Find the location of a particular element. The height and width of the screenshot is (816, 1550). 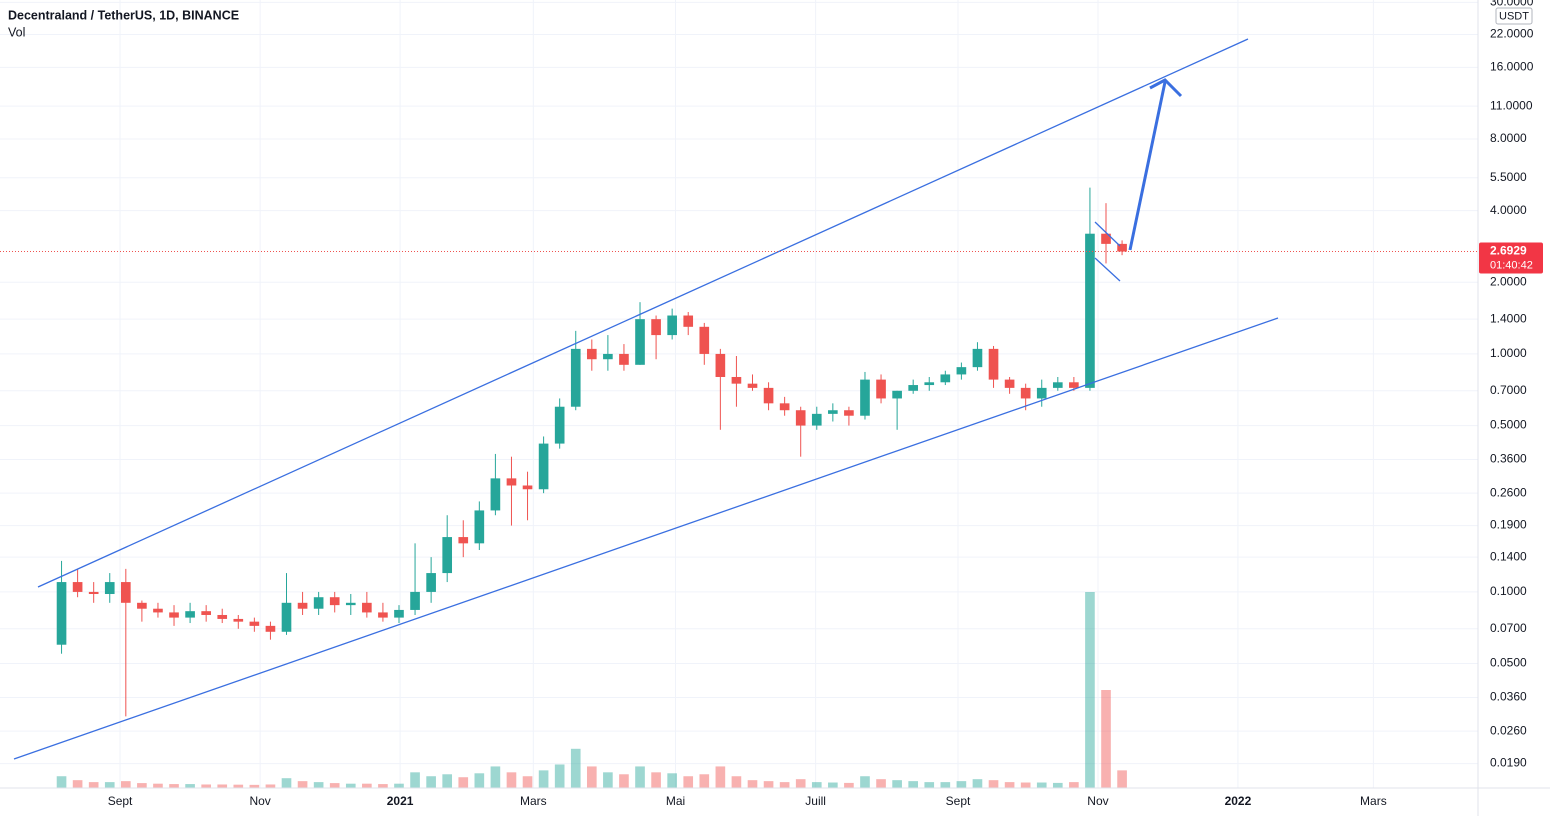

y-tick-label: 0.7000 is located at coordinates (1508, 390).